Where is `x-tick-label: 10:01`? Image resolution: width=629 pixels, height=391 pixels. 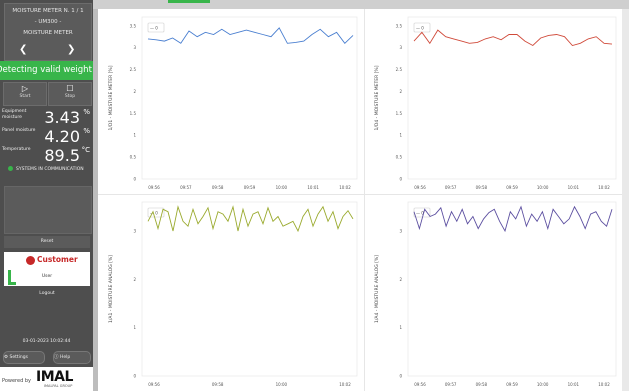 x-tick-label: 10:01 is located at coordinates (574, 384).